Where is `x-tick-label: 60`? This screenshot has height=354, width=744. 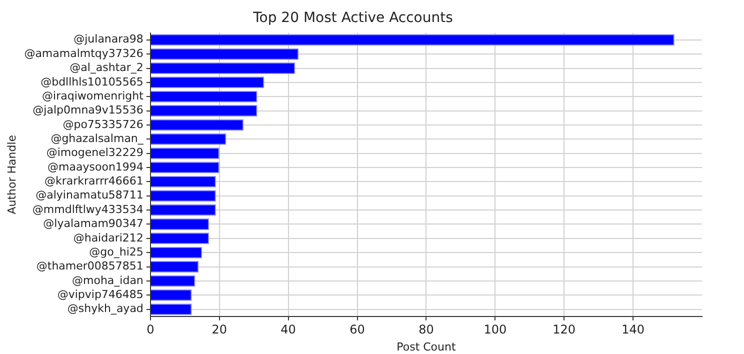
x-tick-label: 60 is located at coordinates (357, 329).